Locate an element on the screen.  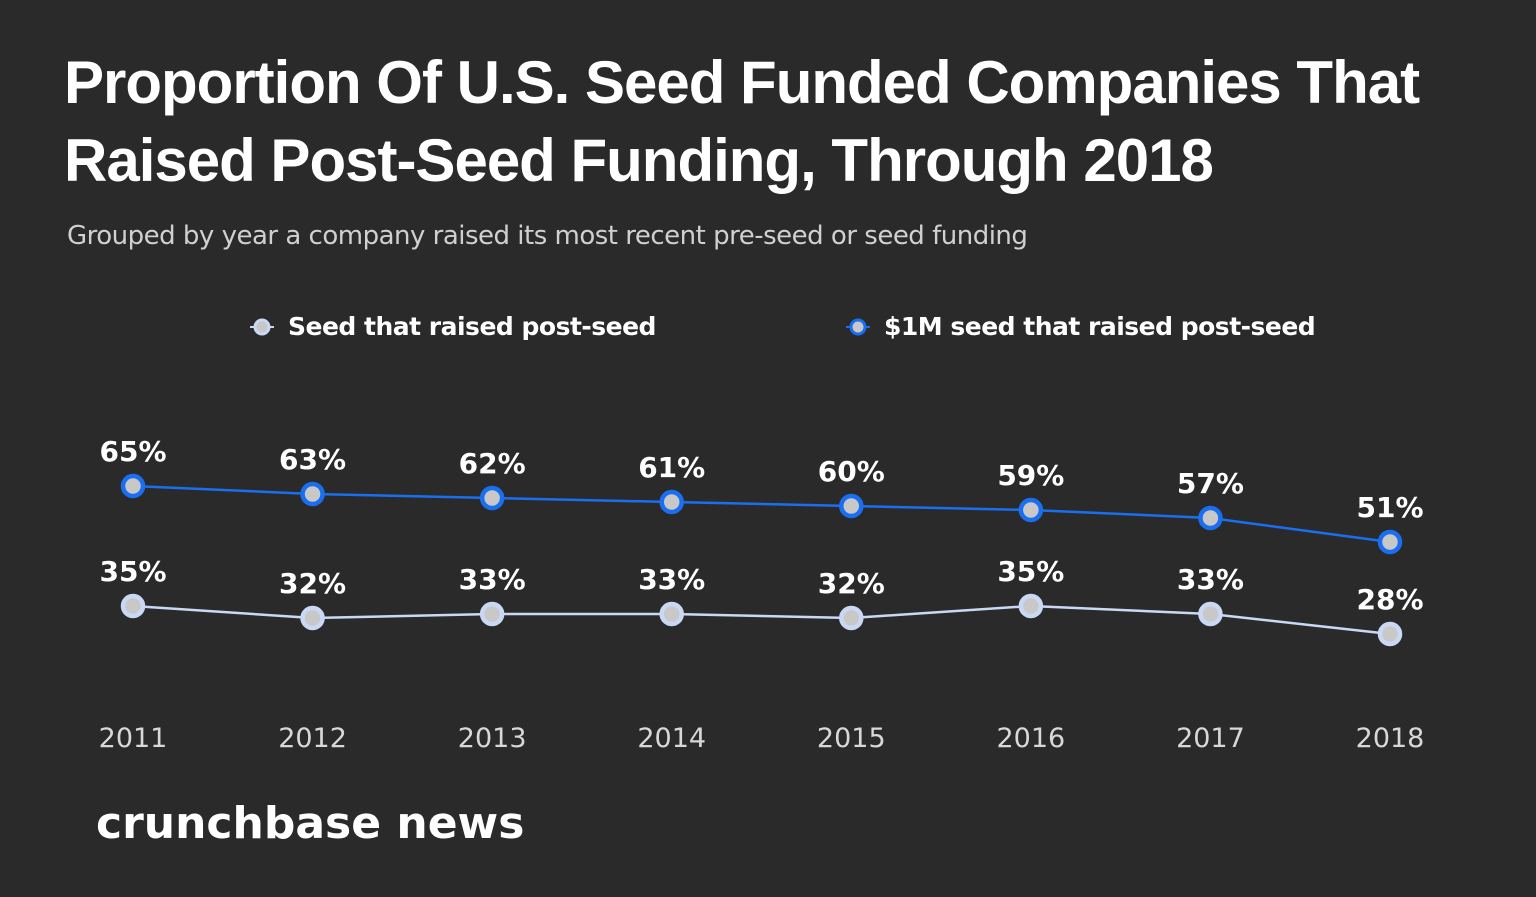
x-tick-label: 2014 is located at coordinates (671, 738).